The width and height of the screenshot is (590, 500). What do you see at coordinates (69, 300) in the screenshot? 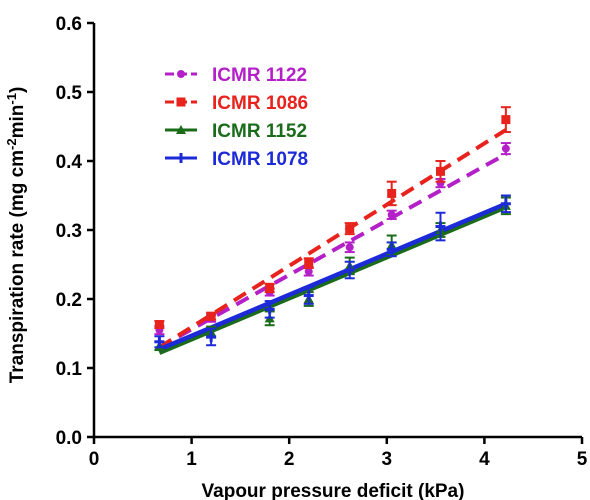
I see `y-tick-label: 0.2` at bounding box center [69, 300].